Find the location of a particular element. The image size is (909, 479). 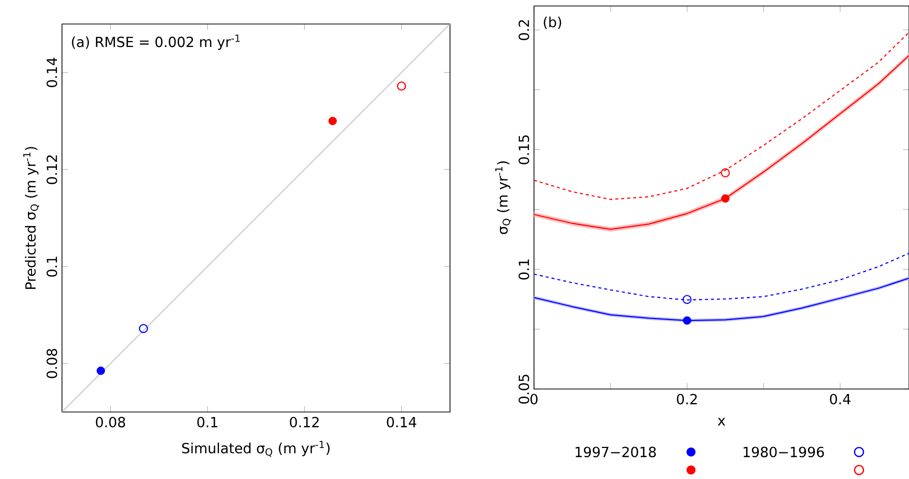

x-tick-label: 0 is located at coordinates (534, 399).